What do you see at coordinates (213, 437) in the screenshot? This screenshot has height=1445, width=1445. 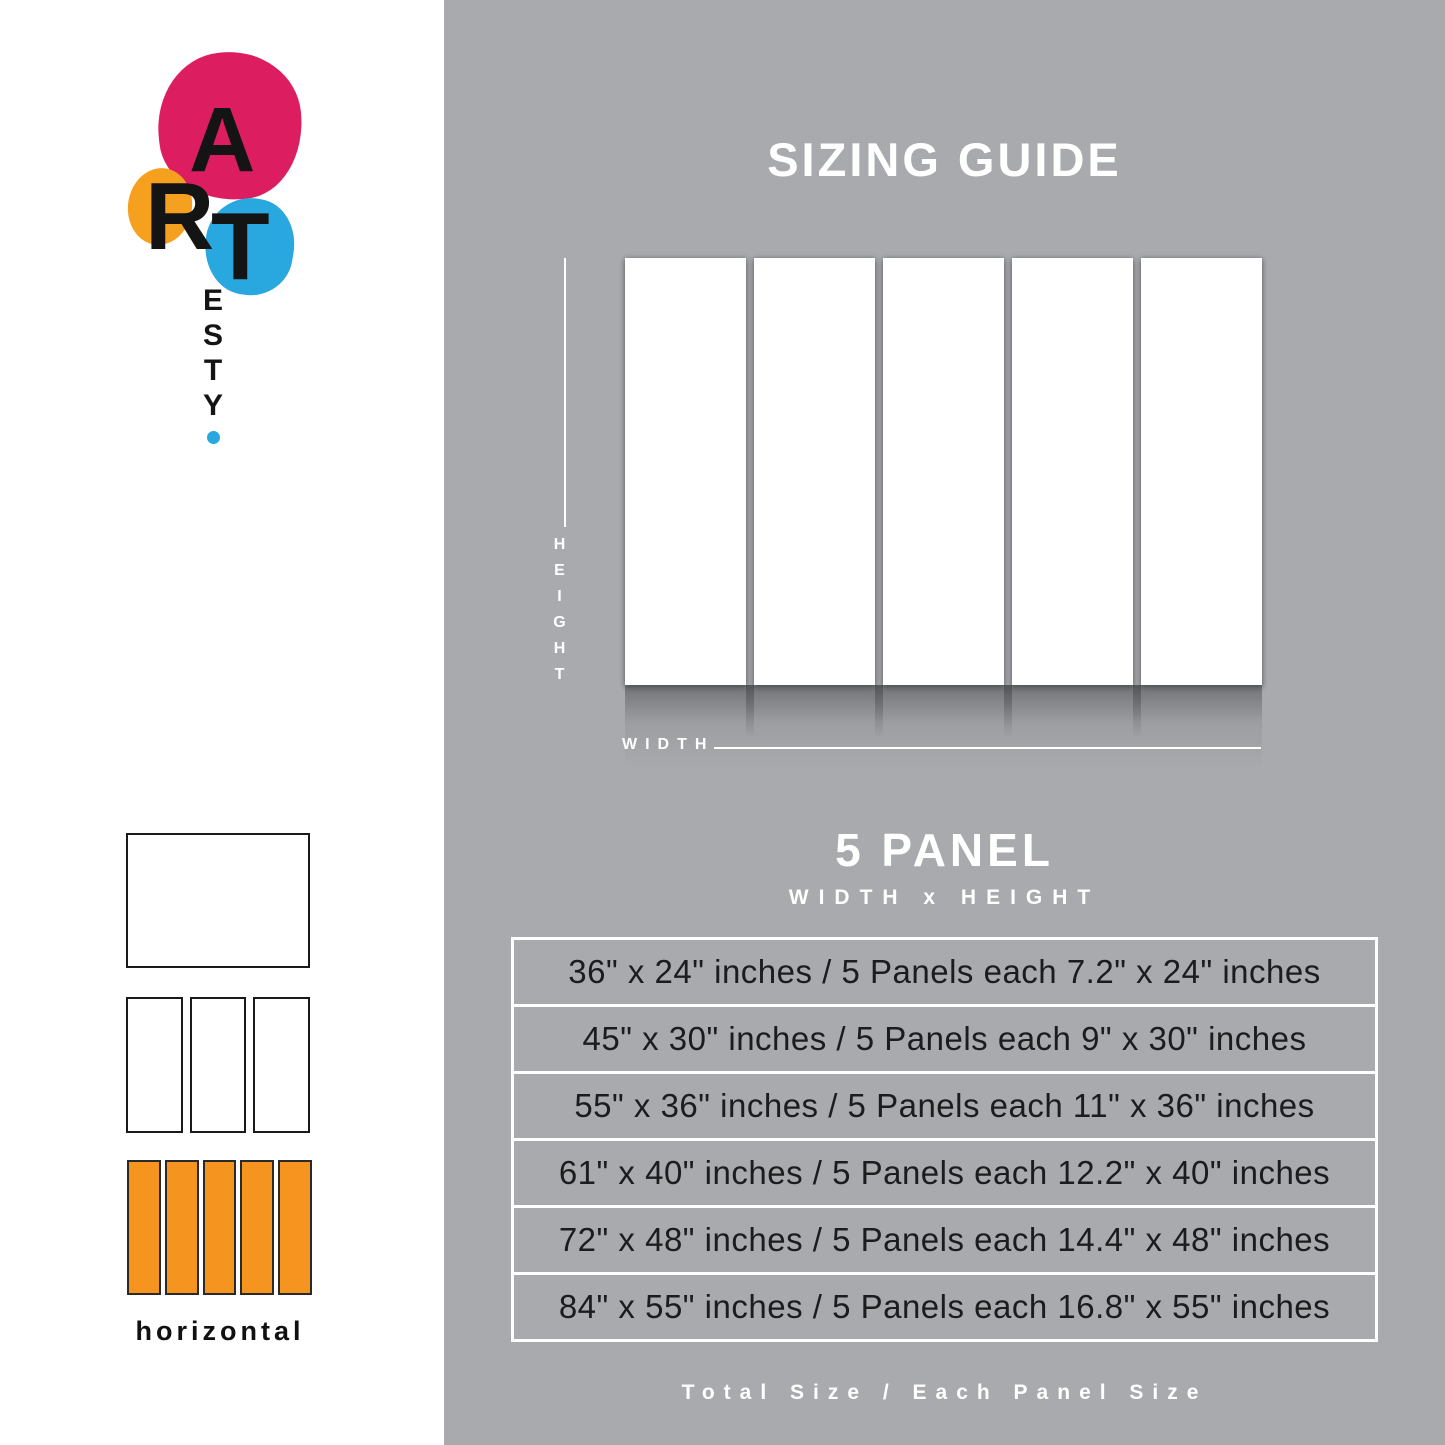 I see `logo-blue-dot` at bounding box center [213, 437].